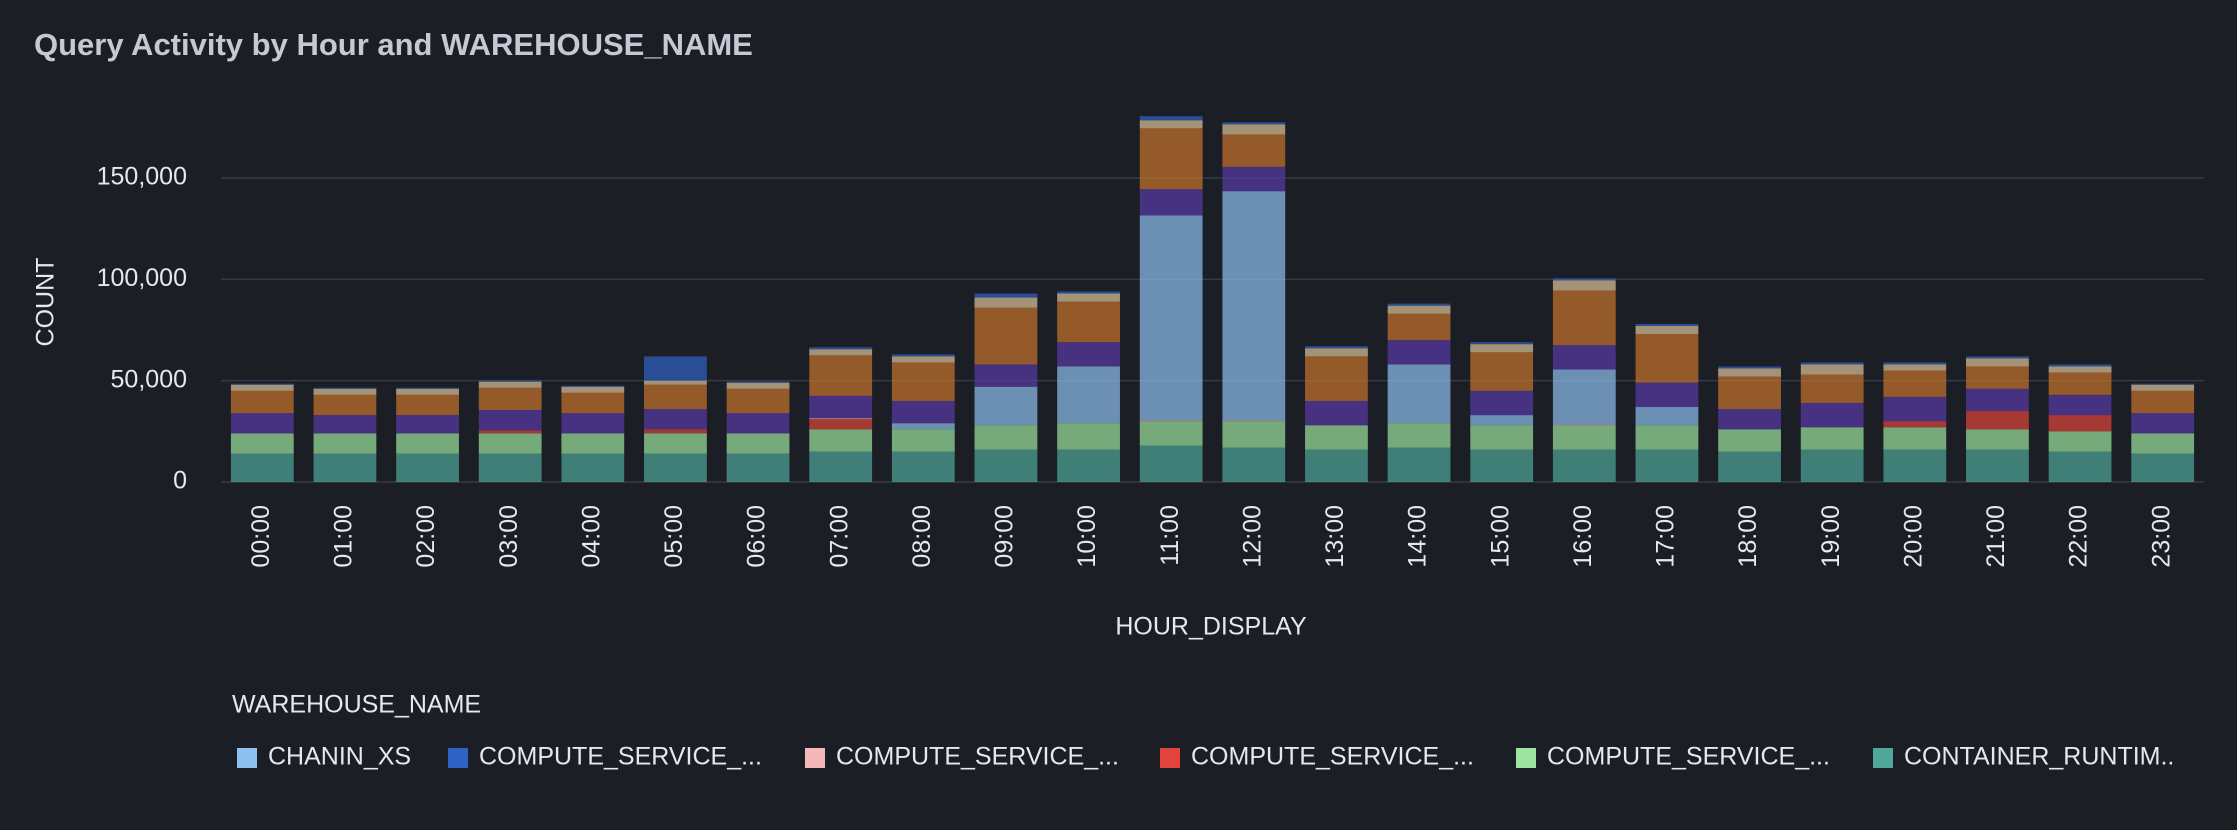 This screenshot has height=830, width=2237. I want to click on x-tick-label: 07:00, so click(839, 536).